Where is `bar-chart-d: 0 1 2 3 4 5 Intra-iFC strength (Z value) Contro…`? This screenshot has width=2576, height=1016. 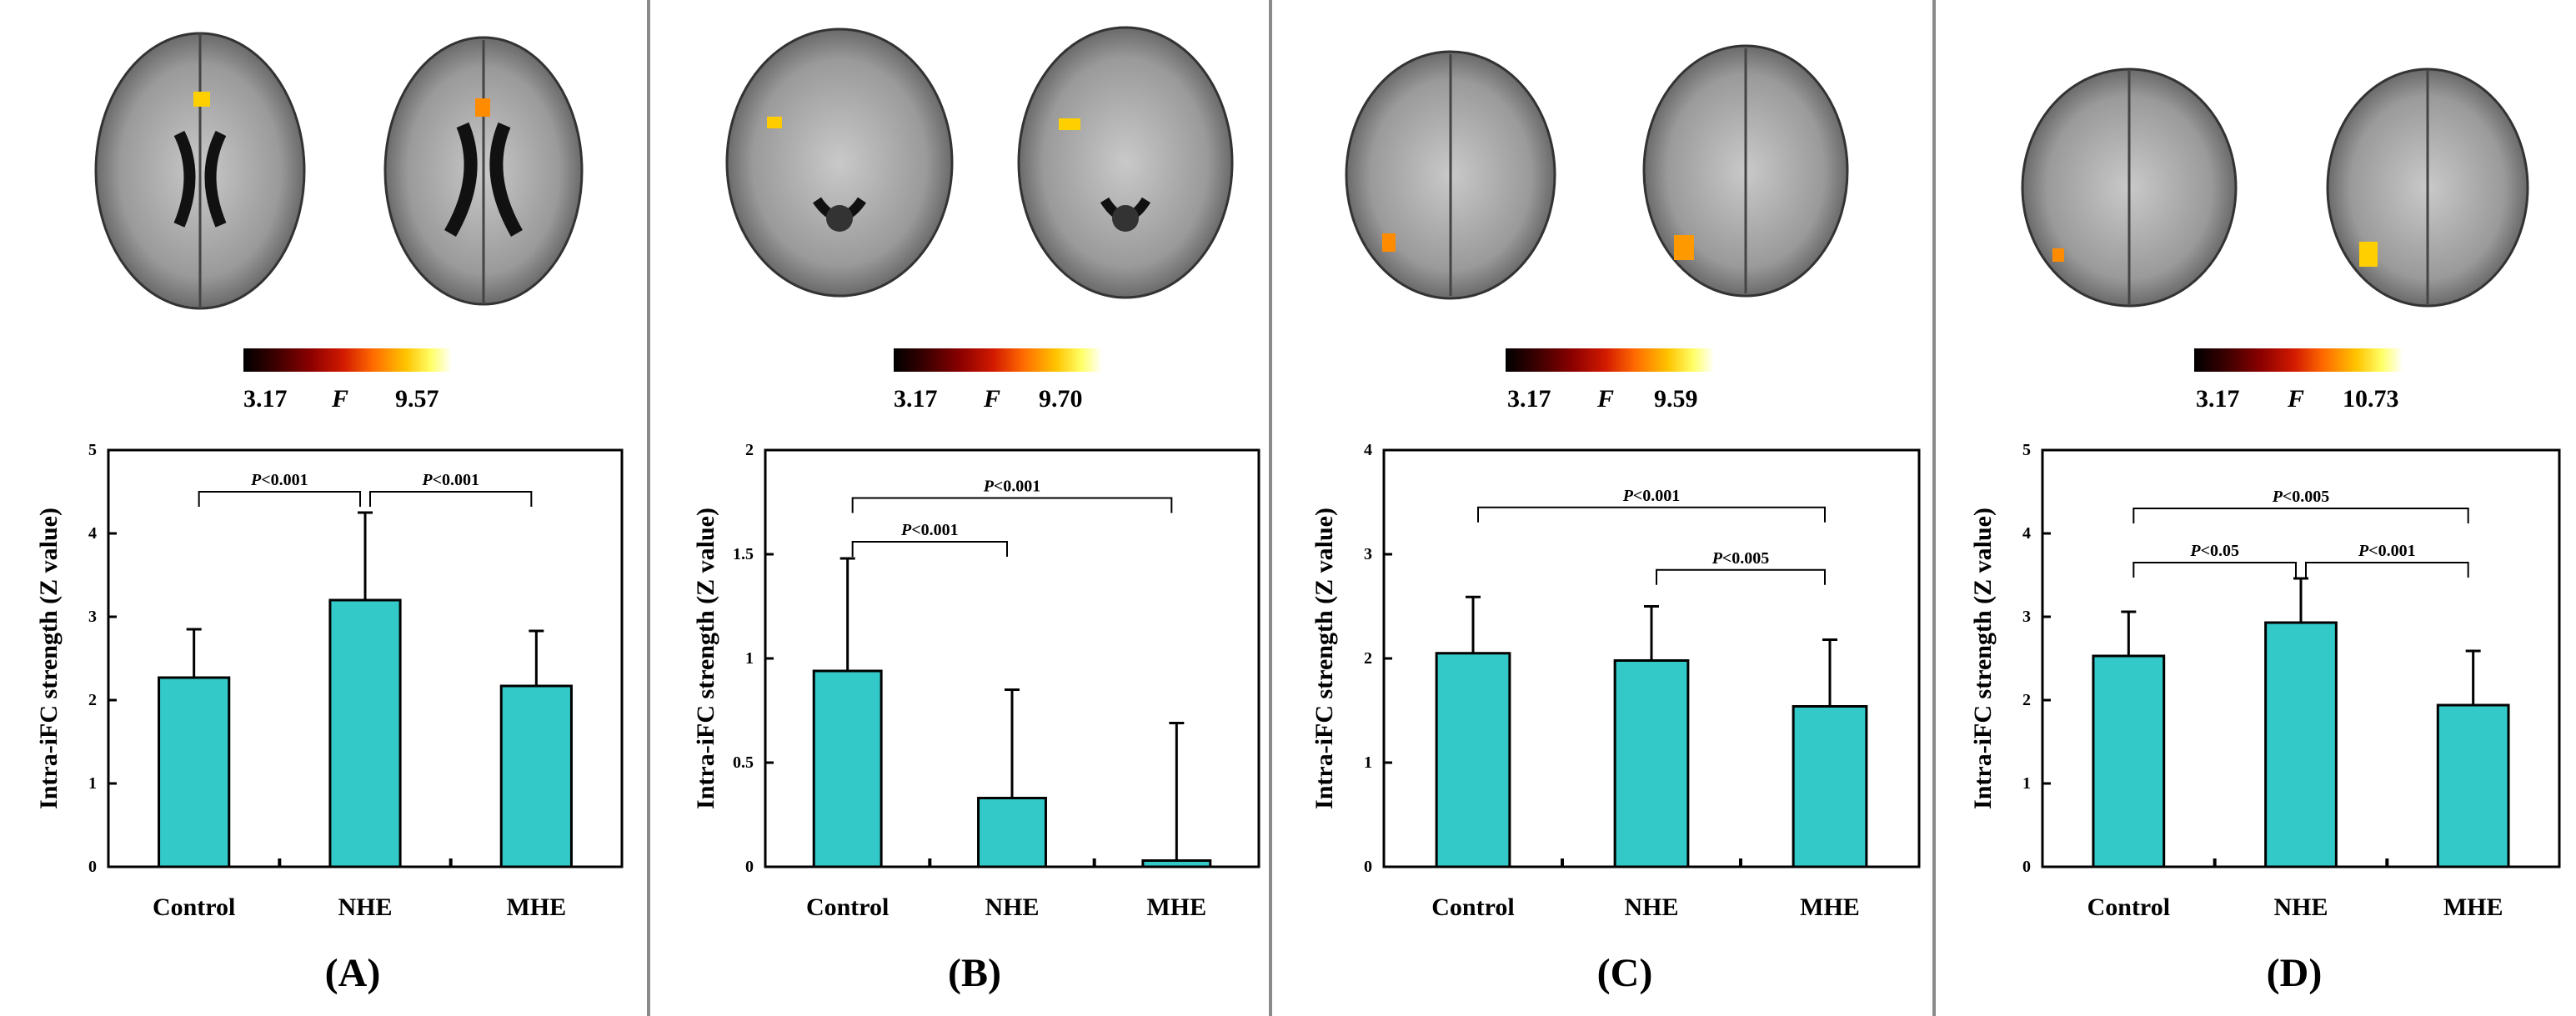
bar-chart-d: 0 1 2 3 4 5 Intra-iFC strength (Z value) Contro… is located at coordinates (2265, 681).